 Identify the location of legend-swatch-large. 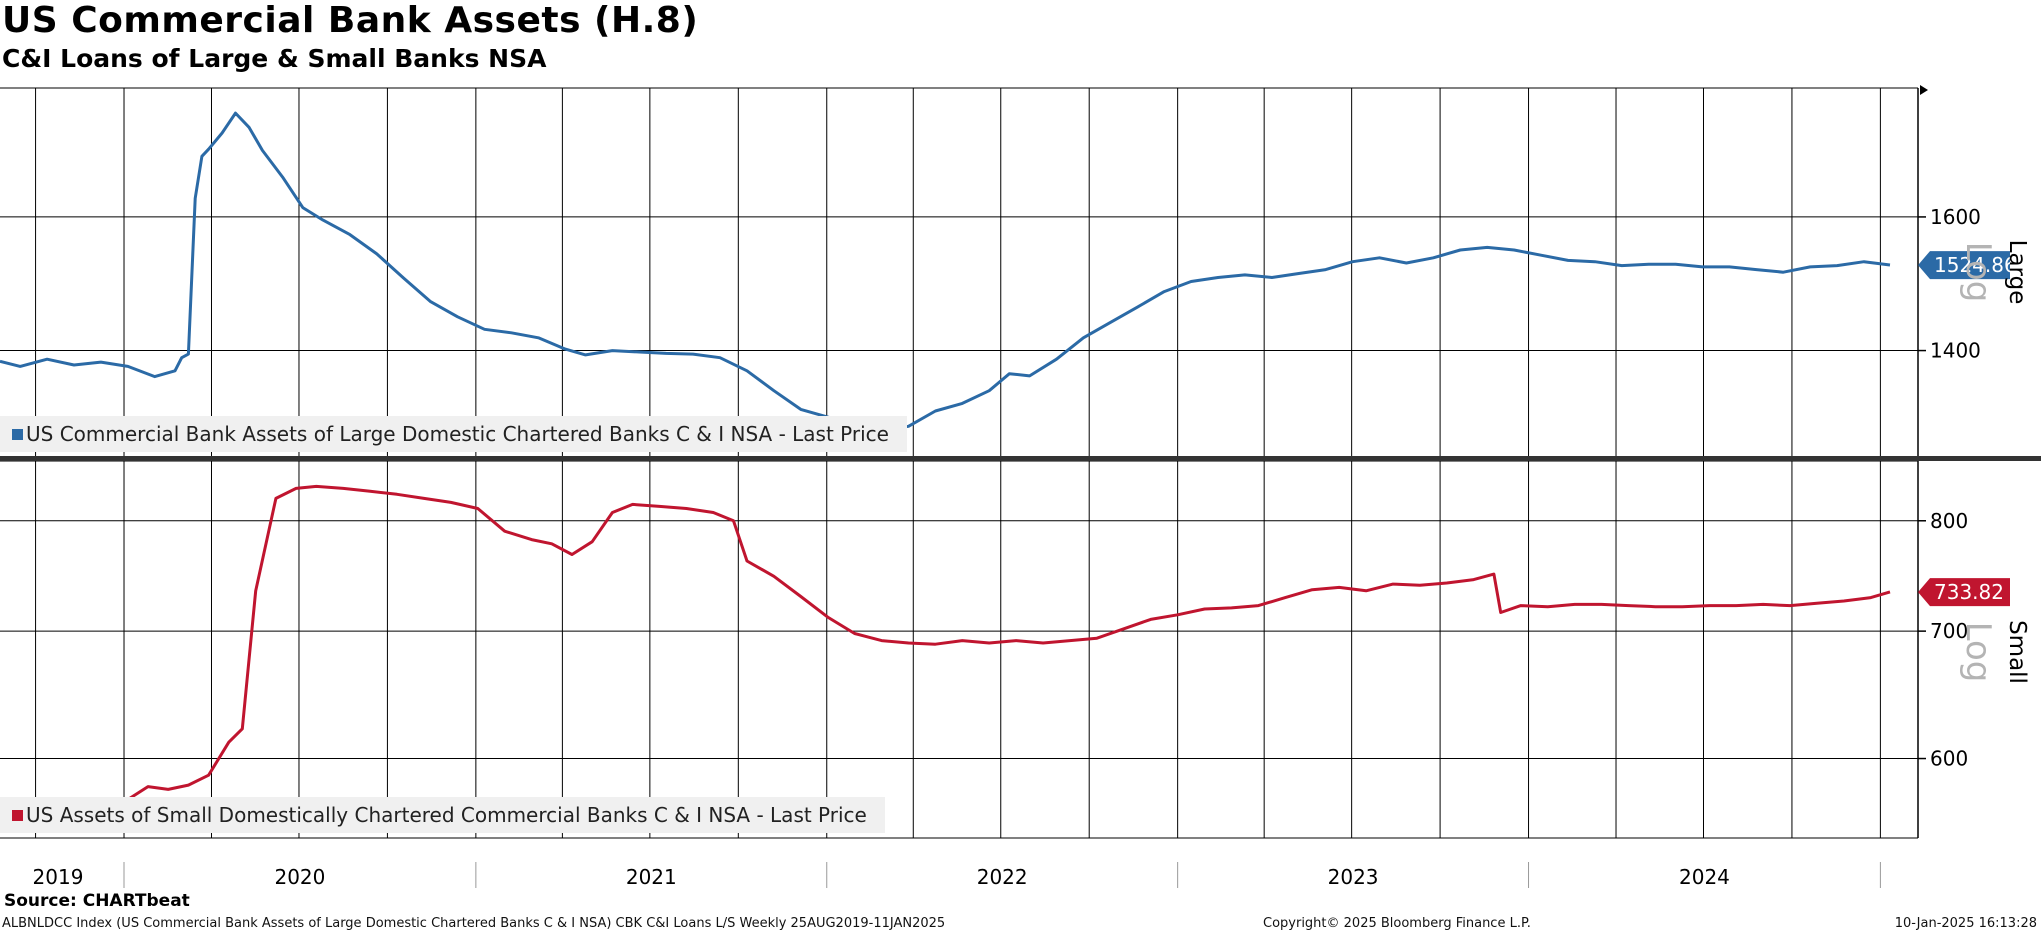
(17, 434).